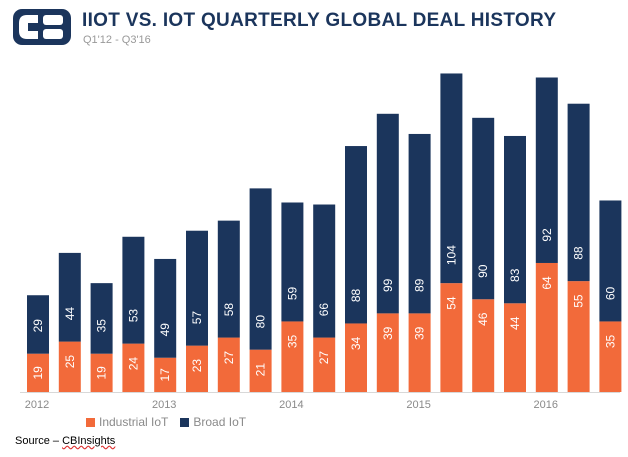  What do you see at coordinates (229, 310) in the screenshot?
I see `data-label-broad: 58` at bounding box center [229, 310].